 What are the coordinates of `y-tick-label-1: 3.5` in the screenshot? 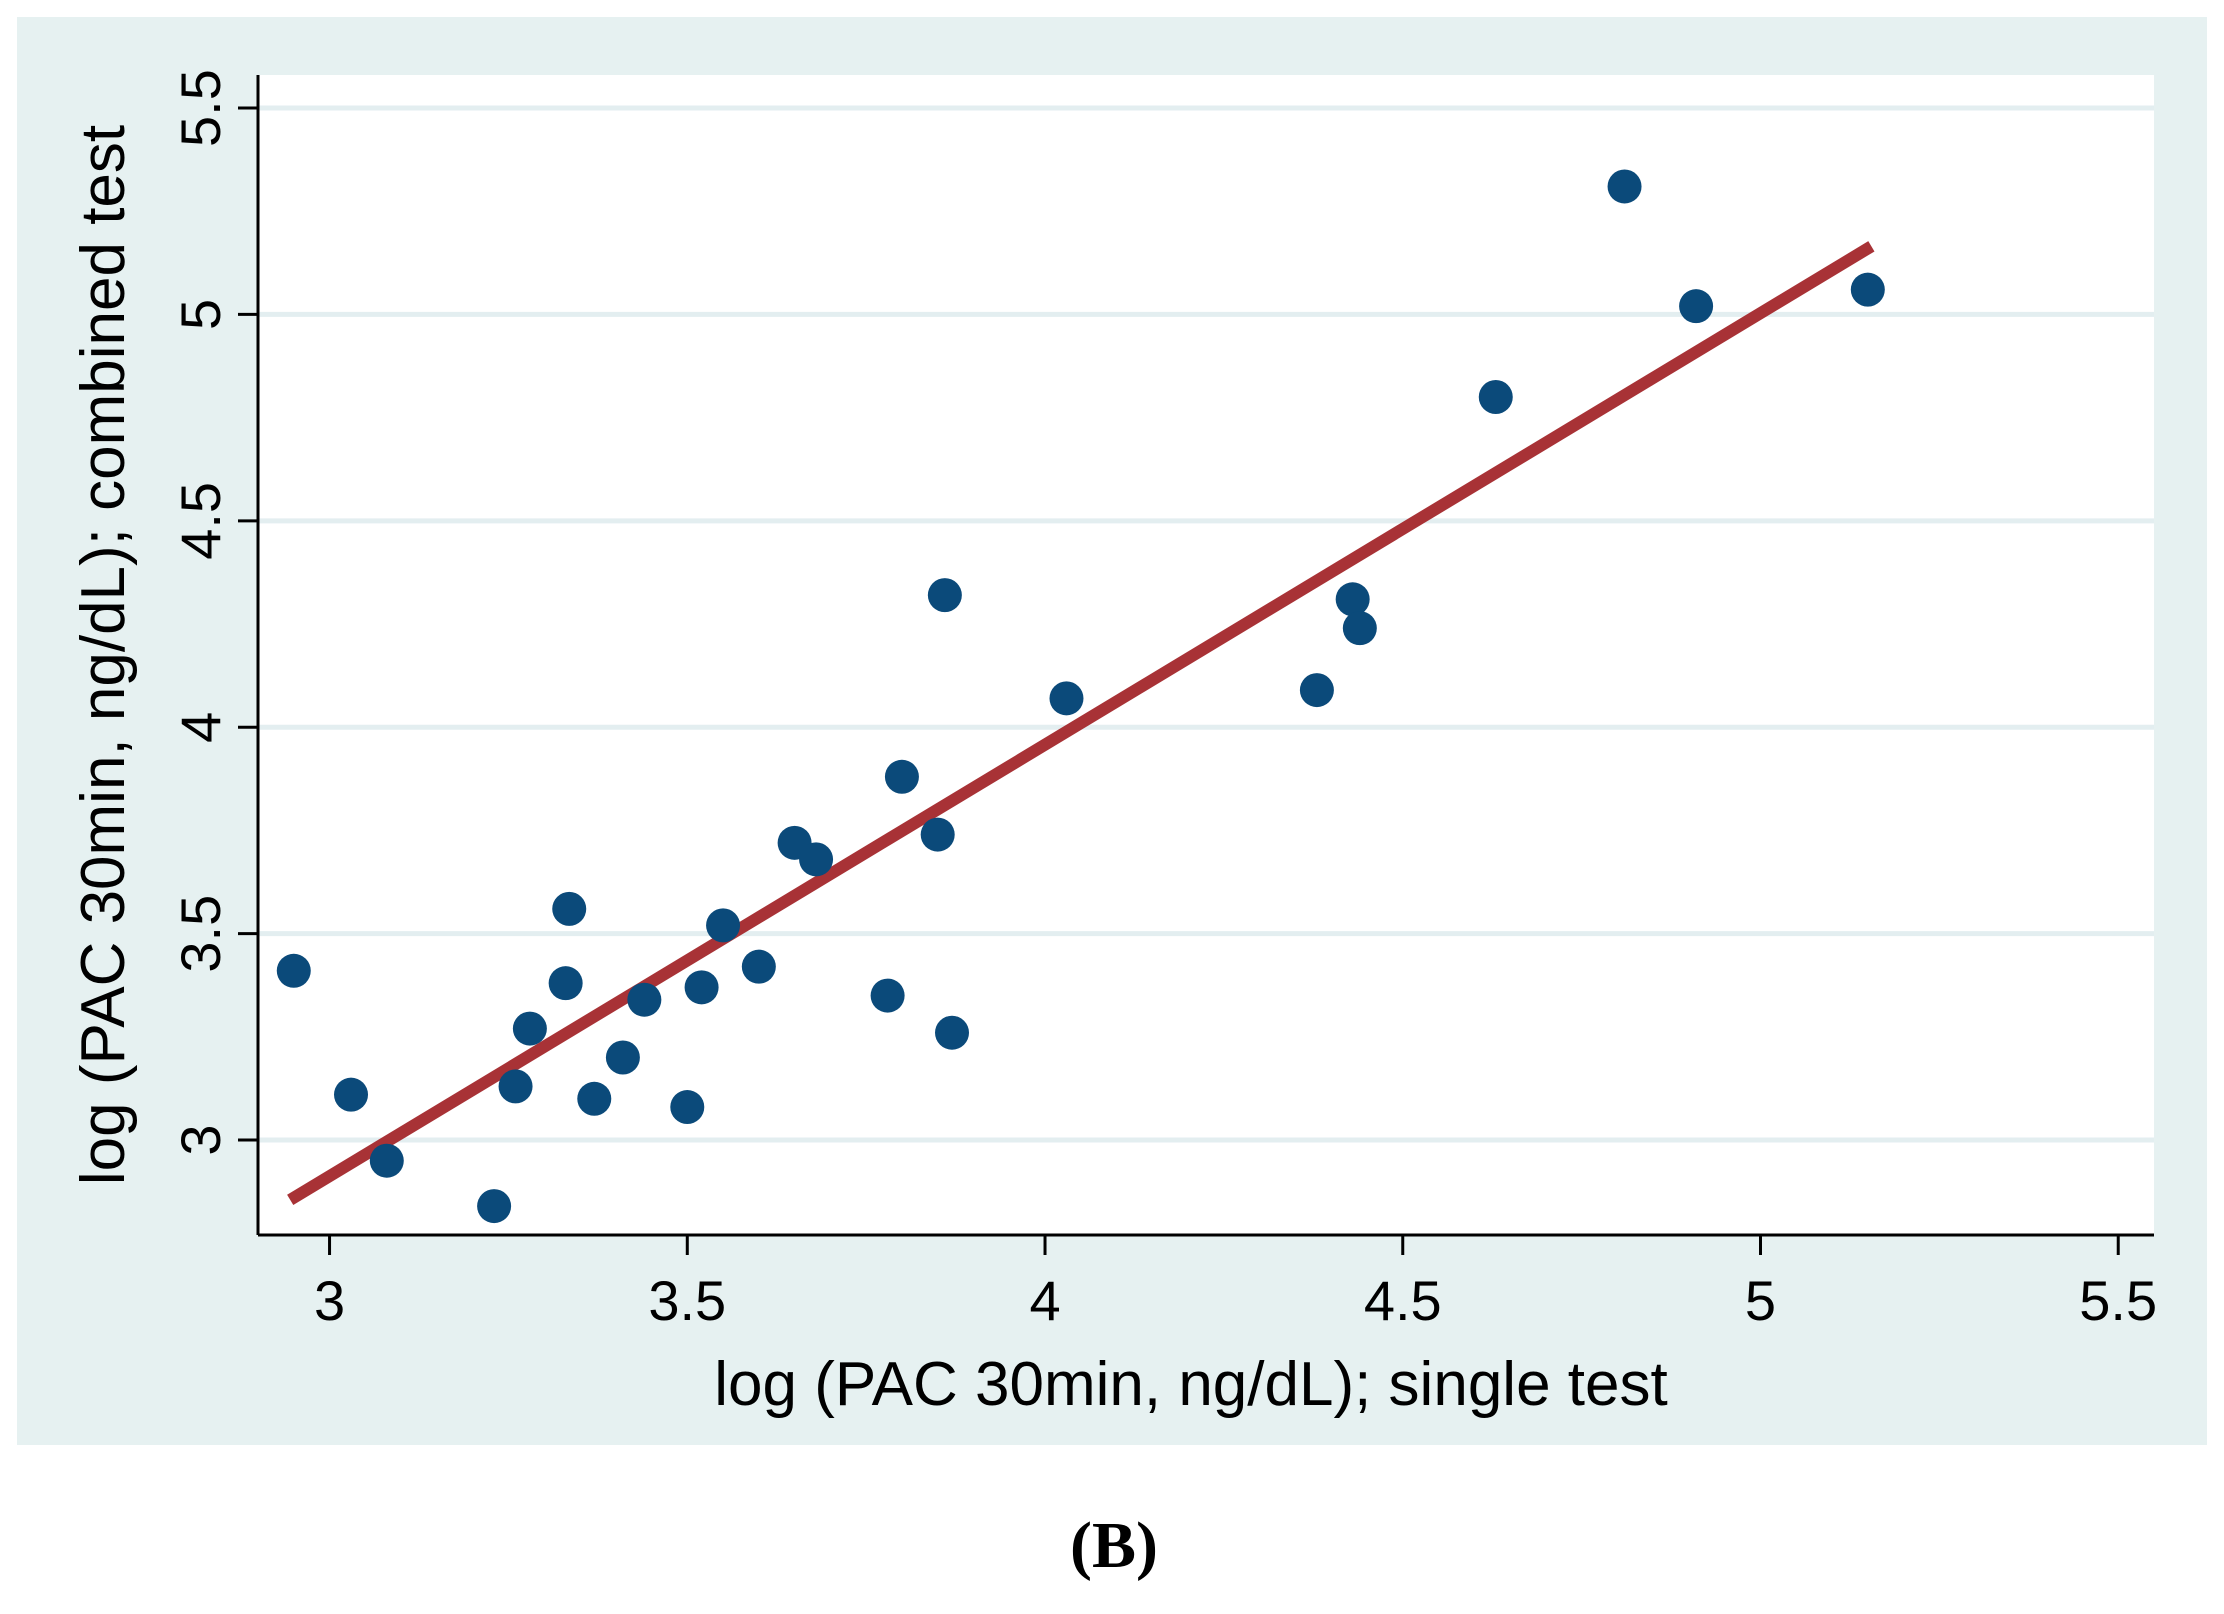 It's located at (200, 934).